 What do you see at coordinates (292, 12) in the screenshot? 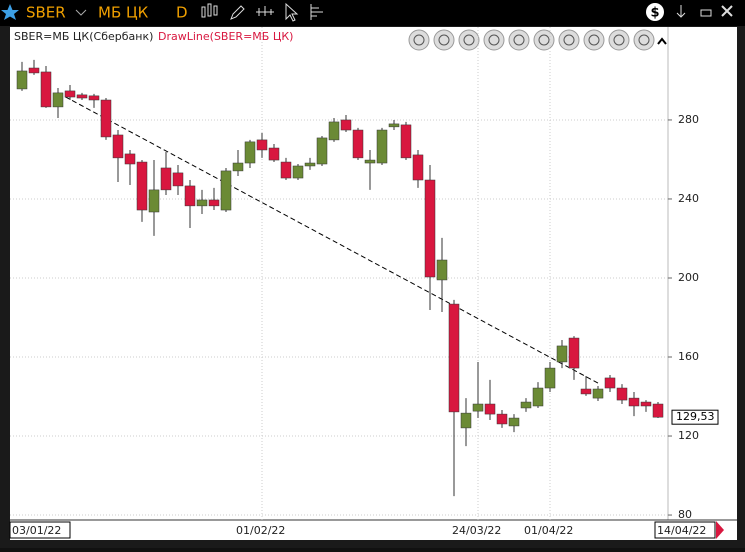
I see `cursor-icon` at bounding box center [292, 12].